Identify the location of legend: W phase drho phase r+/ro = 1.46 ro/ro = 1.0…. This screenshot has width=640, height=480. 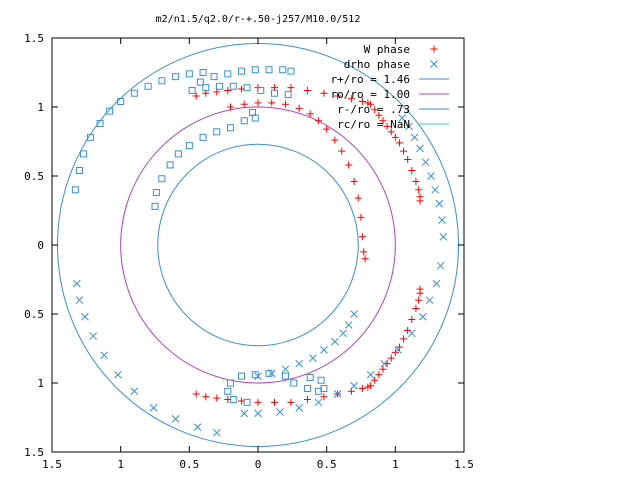
(390, 87).